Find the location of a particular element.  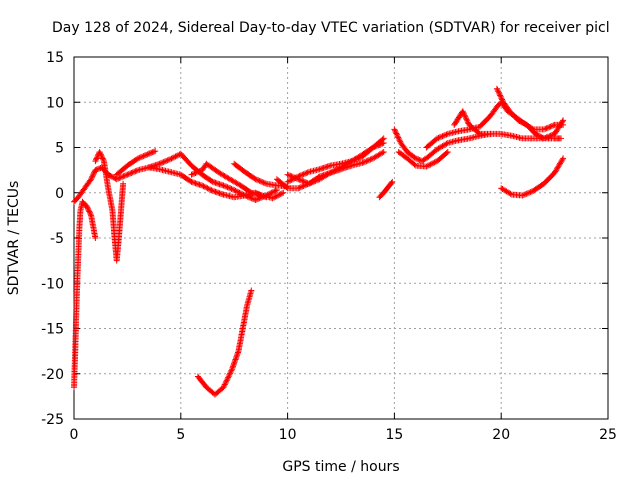

y-axis-label: SDTVAR / TECUs is located at coordinates (14, 238).